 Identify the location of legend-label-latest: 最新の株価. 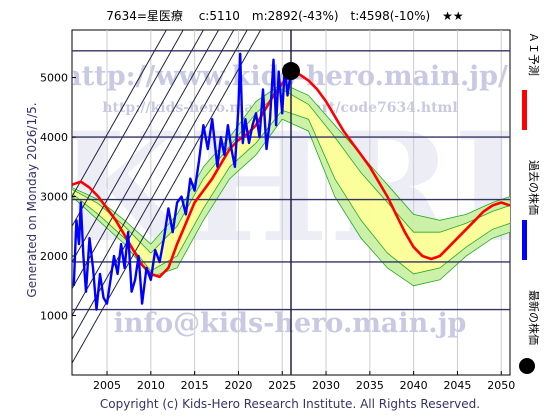
(534, 317).